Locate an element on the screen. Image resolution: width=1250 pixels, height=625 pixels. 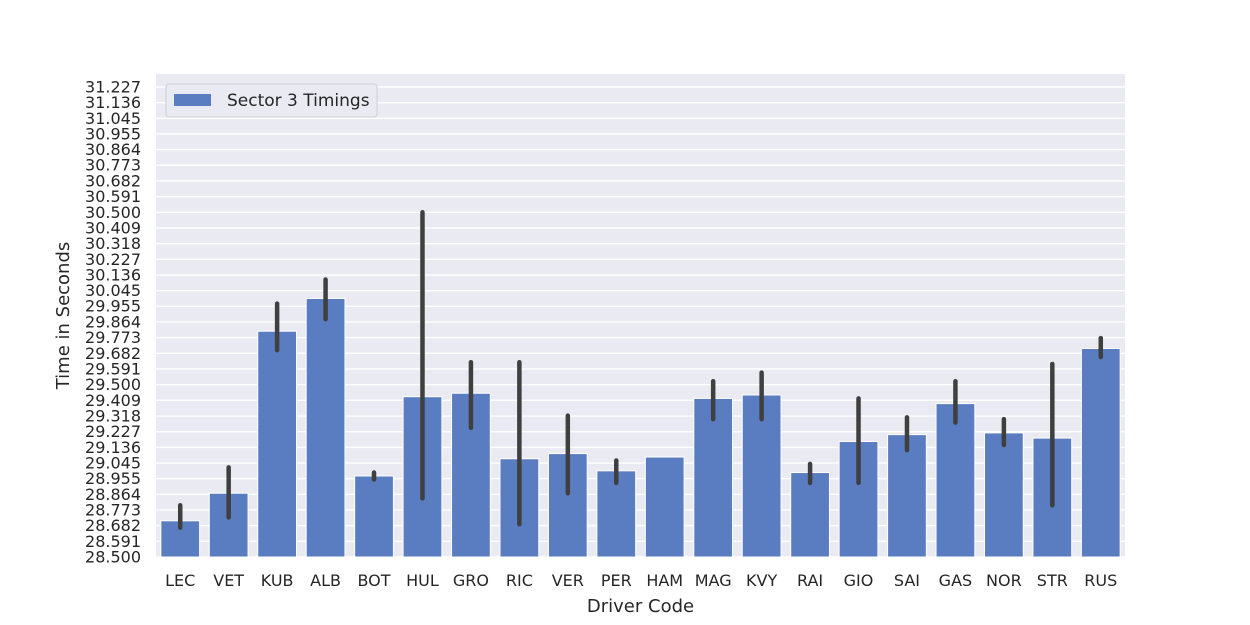
x-tick-label: GIO is located at coordinates (859, 580).